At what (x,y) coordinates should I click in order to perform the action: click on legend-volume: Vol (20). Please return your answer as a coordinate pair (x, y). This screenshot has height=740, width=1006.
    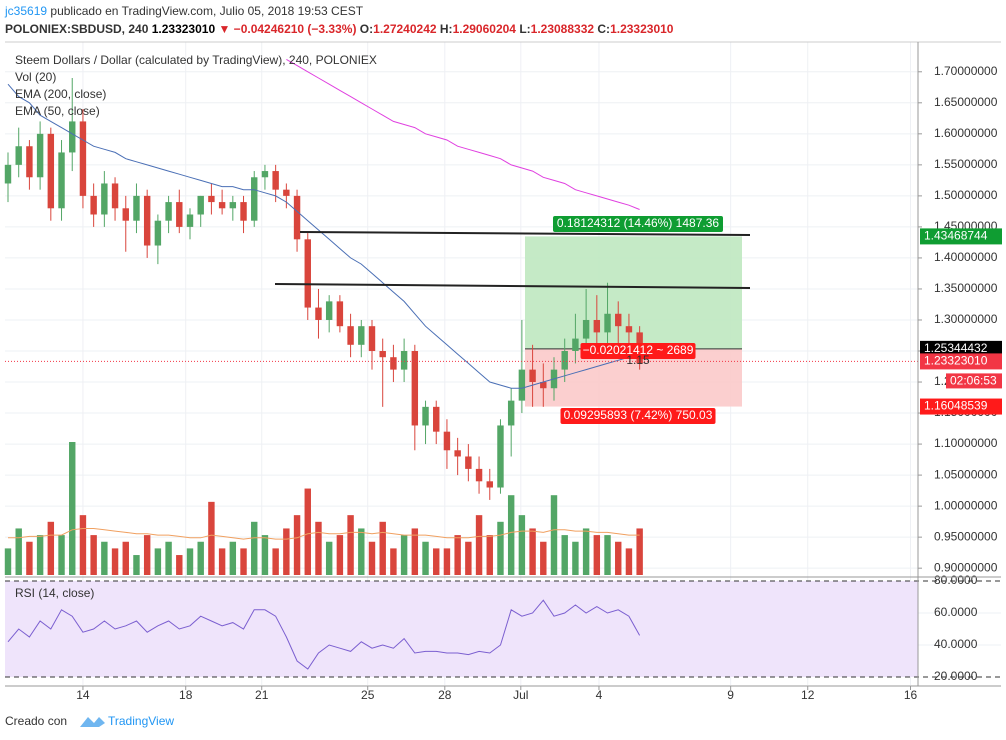
    Looking at the image, I should click on (35, 77).